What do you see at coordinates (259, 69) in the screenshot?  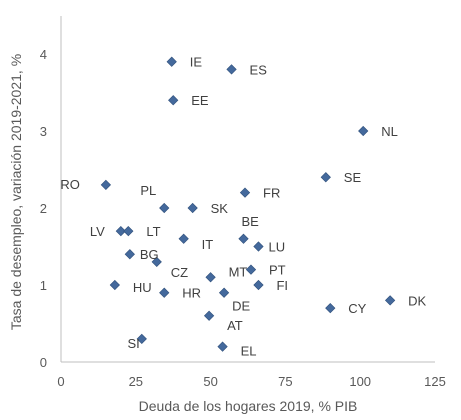 I see `point-label-es: ES` at bounding box center [259, 69].